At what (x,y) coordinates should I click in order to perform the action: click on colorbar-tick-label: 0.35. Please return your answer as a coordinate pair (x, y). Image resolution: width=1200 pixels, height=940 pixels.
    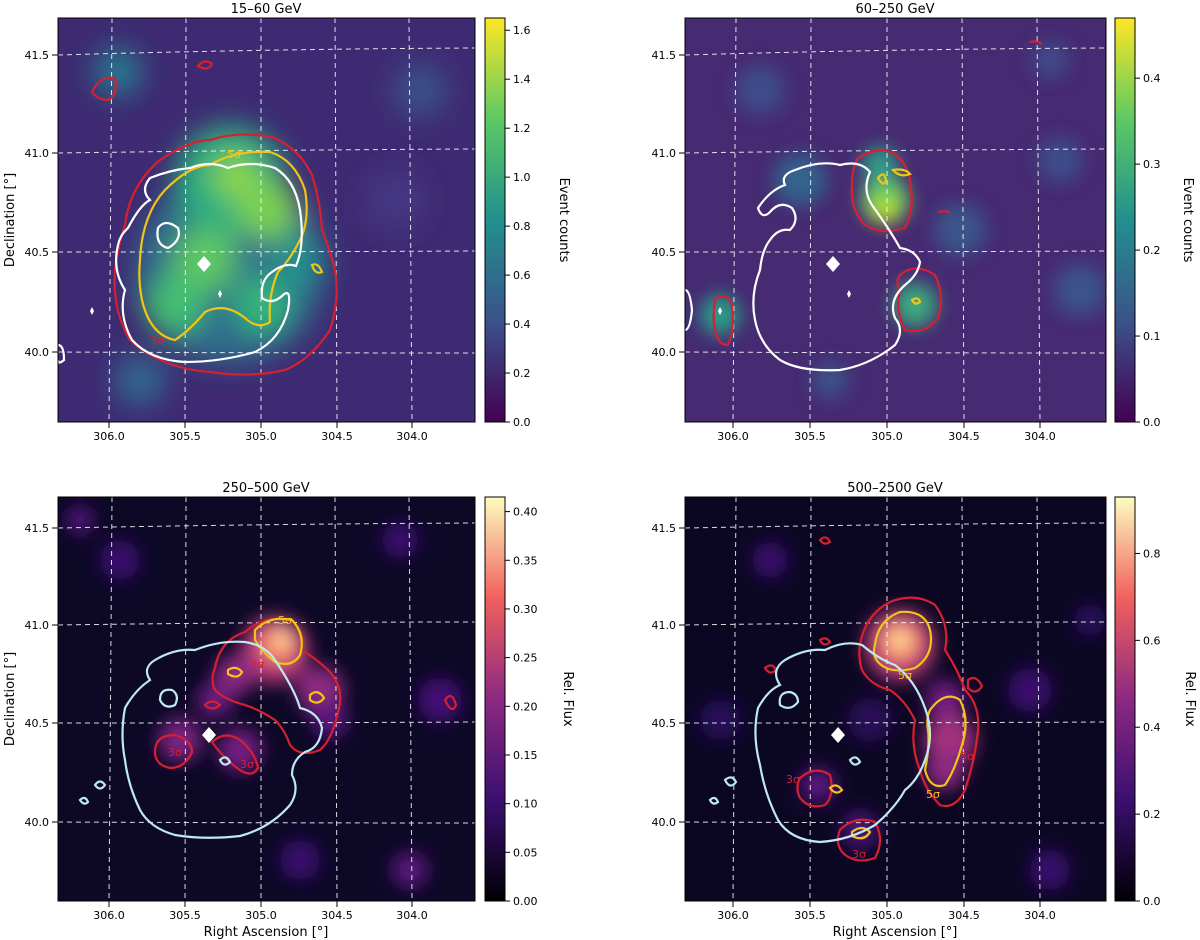
    Looking at the image, I should click on (525, 560).